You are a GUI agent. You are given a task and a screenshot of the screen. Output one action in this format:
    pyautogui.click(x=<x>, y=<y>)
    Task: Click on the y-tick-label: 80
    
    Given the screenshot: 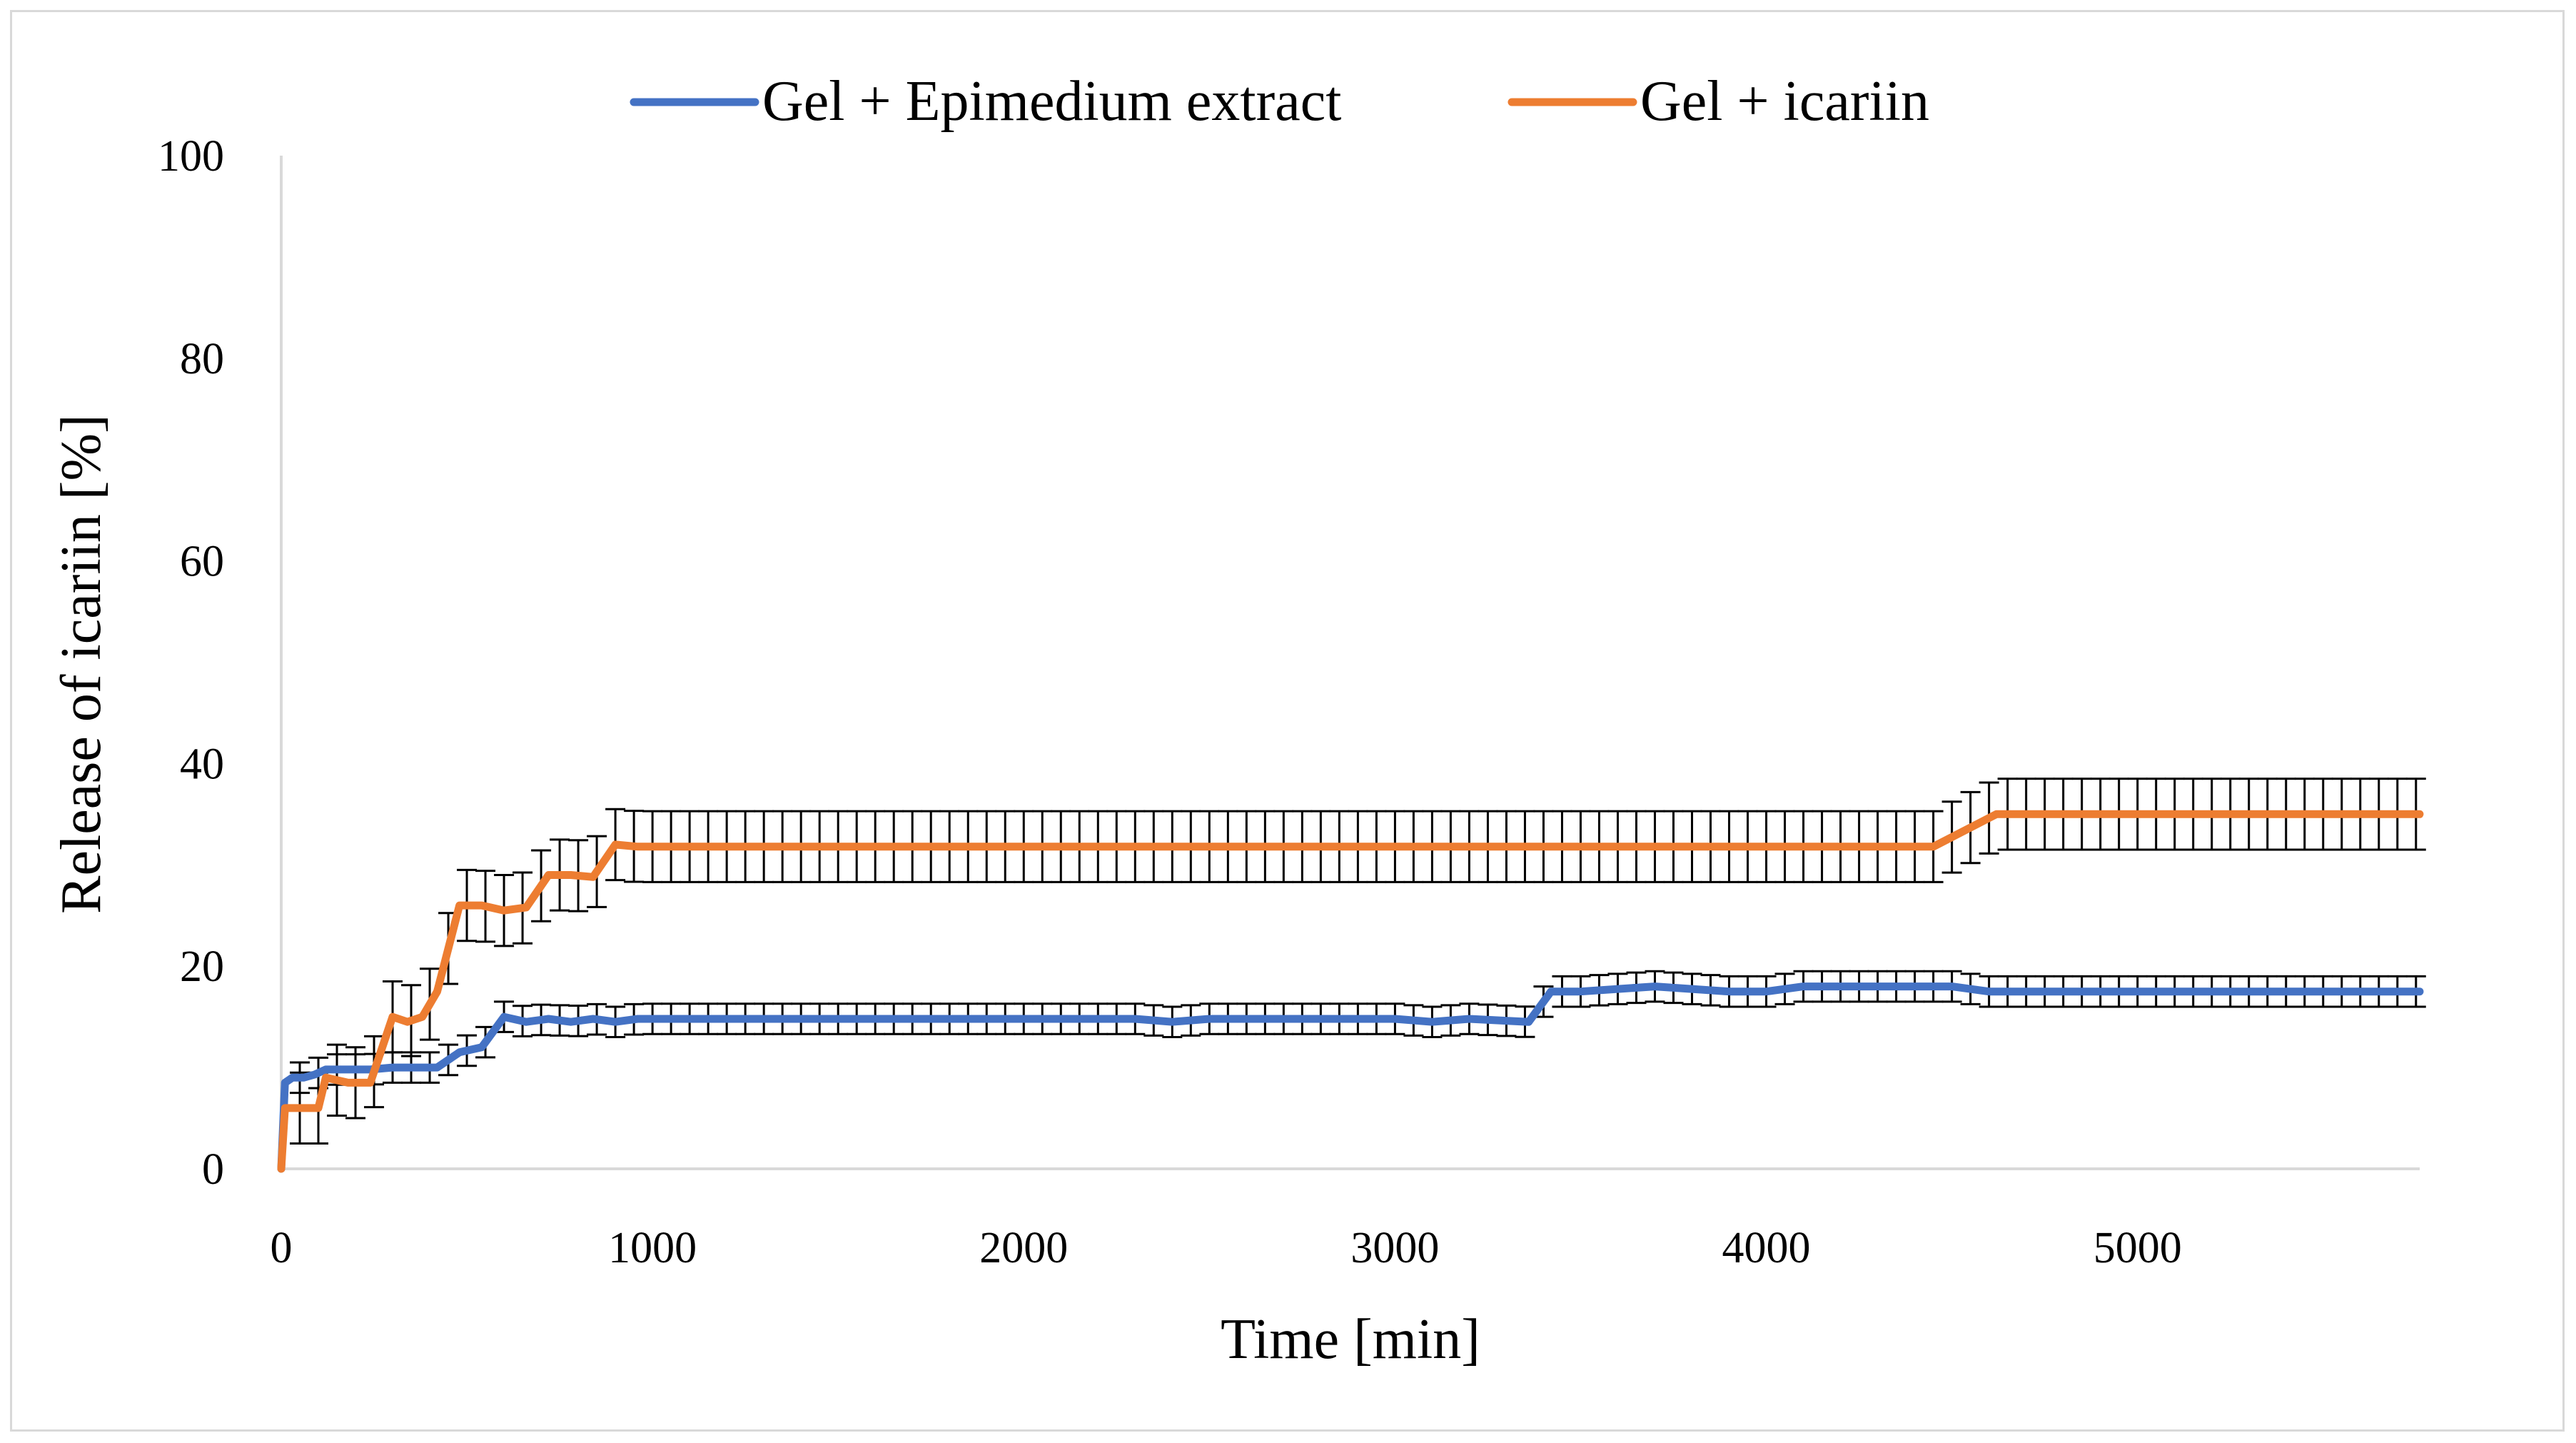 What is the action you would take?
    pyautogui.click(x=202, y=359)
    